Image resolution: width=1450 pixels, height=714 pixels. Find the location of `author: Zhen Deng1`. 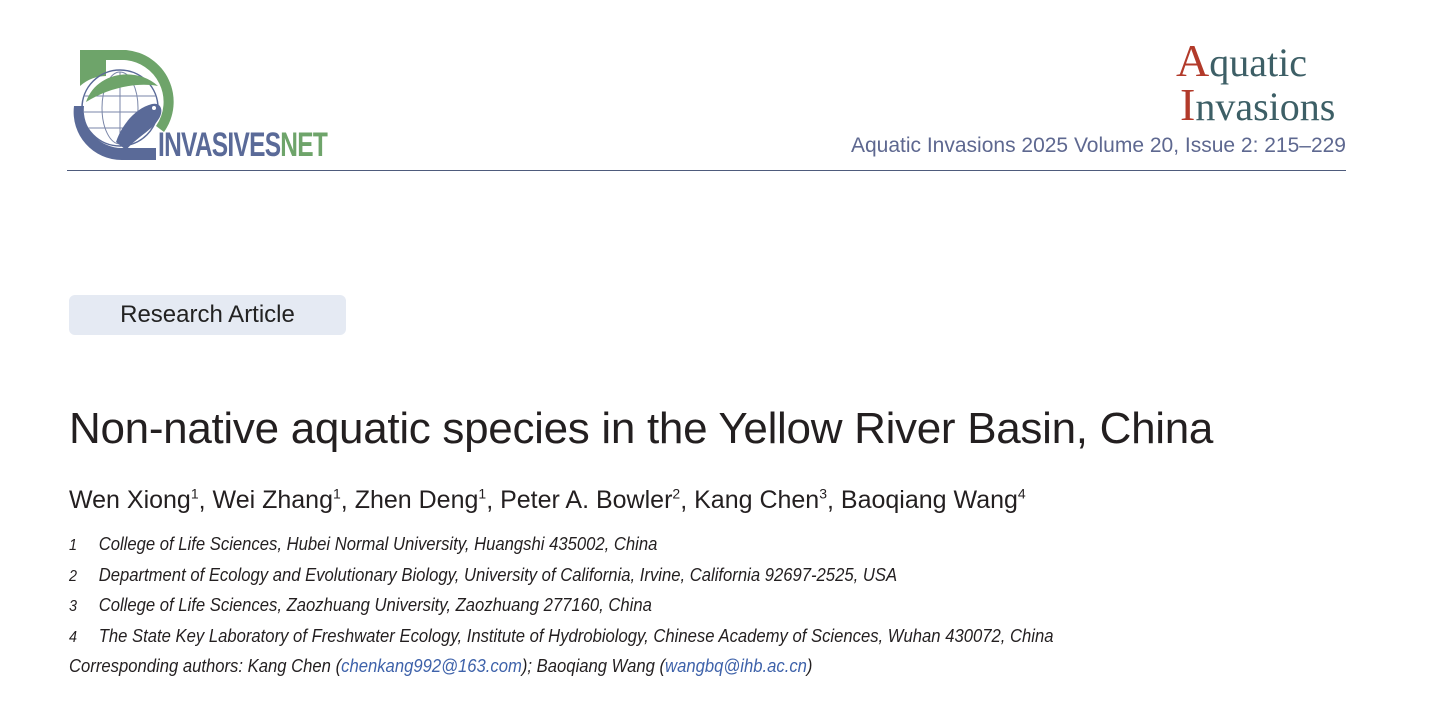

author: Zhen Deng1 is located at coordinates (420, 500).